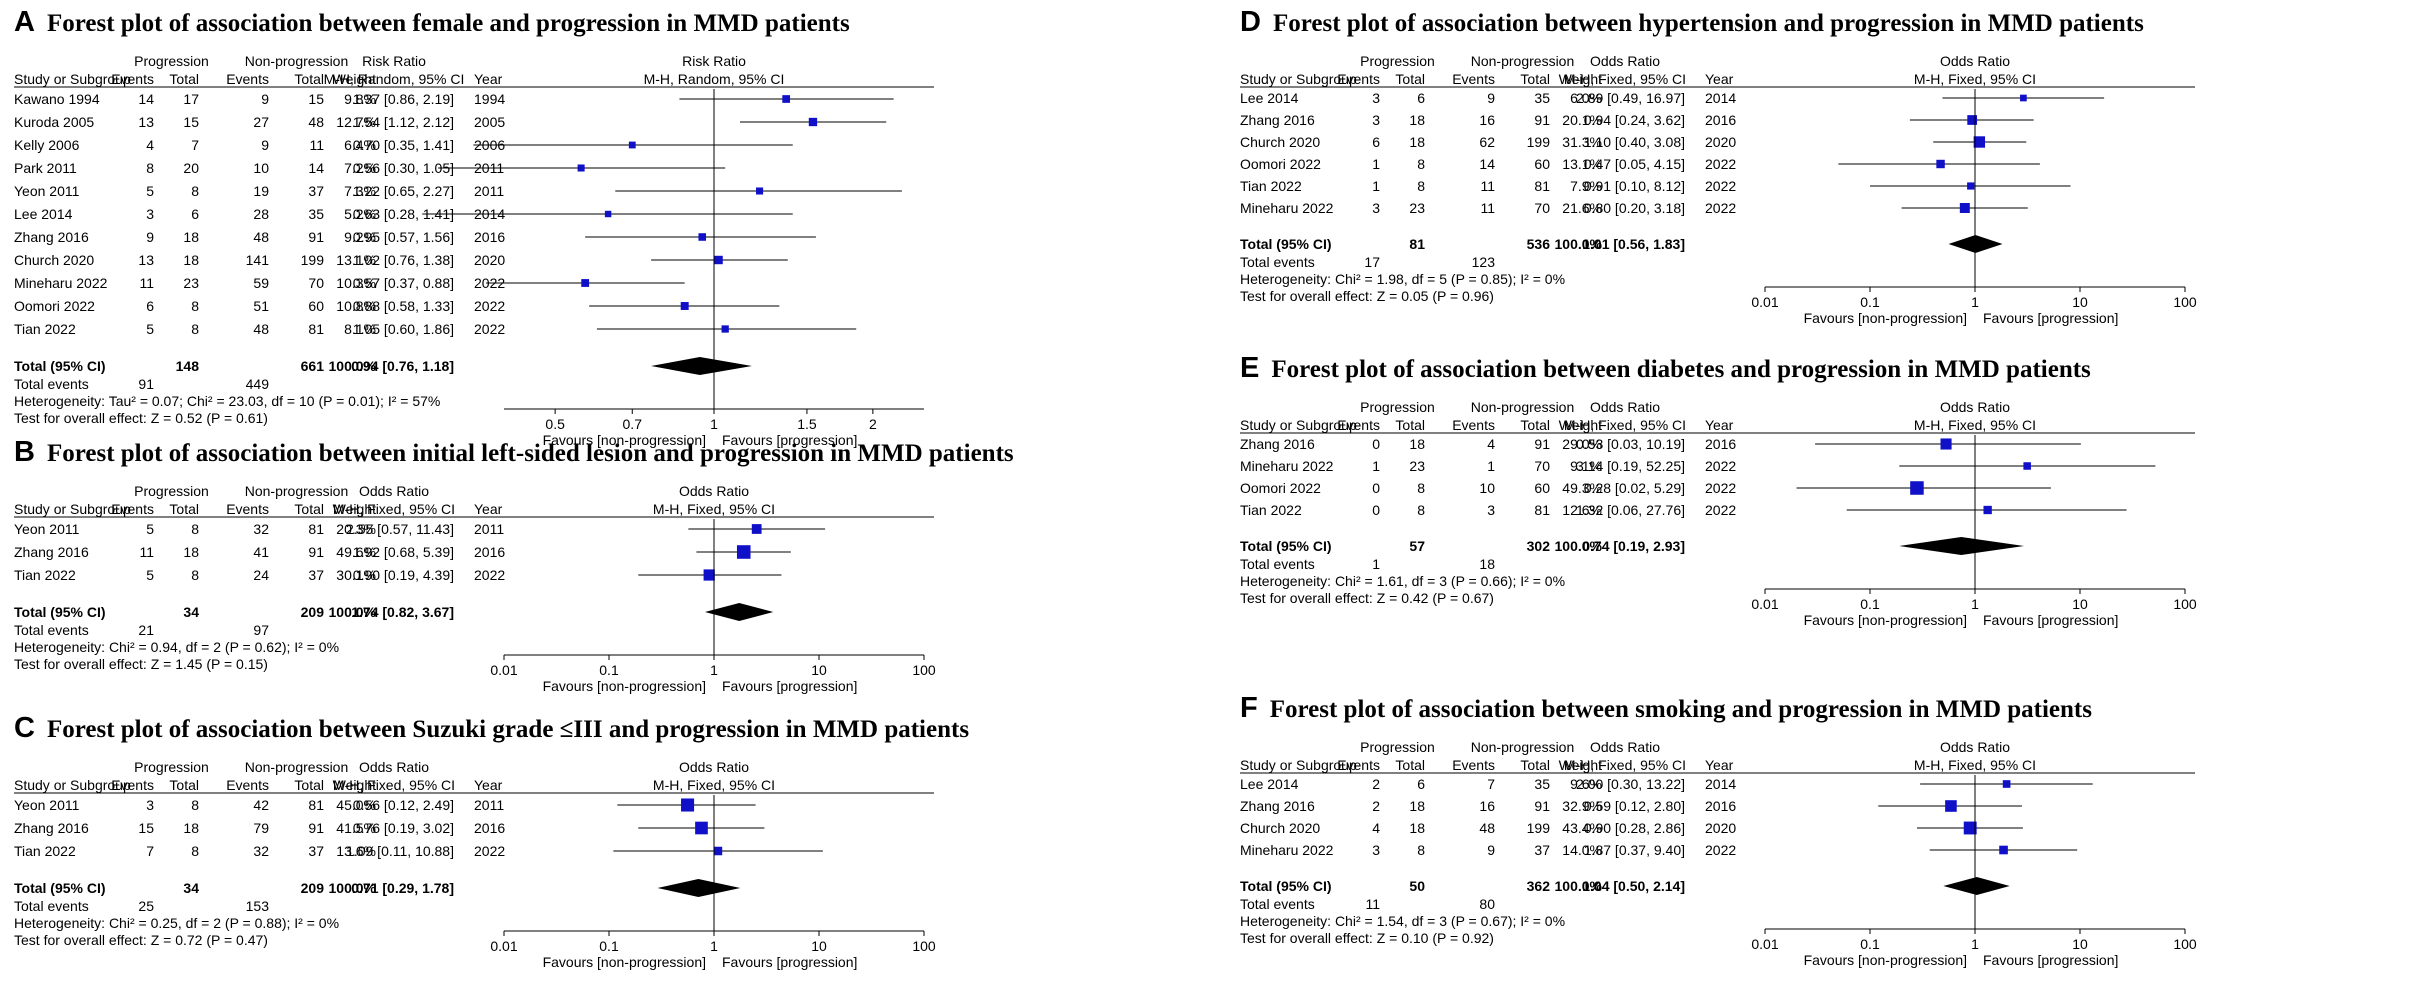 This screenshot has height=991, width=2410. Describe the element at coordinates (1634, 850) in the screenshot. I see `study-ci: 1.87 [0.37, 9.40]` at that location.